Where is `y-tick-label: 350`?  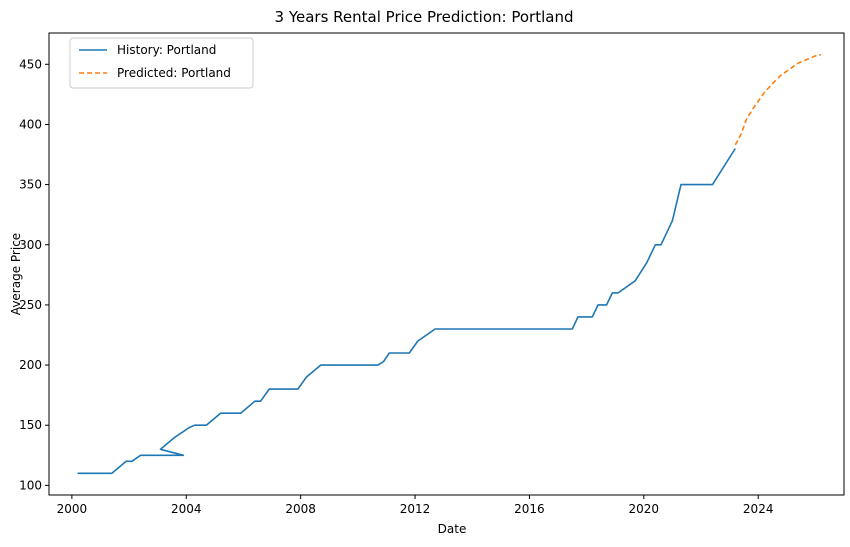
y-tick-label: 350 is located at coordinates (30, 185).